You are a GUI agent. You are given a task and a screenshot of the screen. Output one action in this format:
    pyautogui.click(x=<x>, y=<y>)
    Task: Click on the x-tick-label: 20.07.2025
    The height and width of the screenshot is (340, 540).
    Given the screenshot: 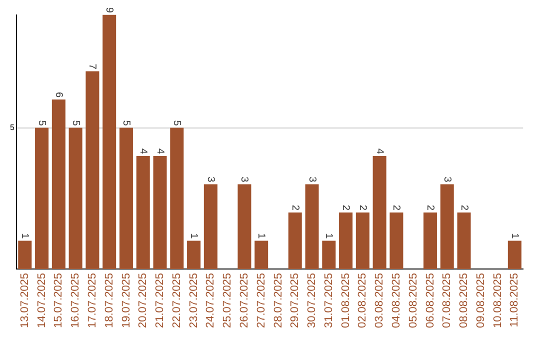 What is the action you would take?
    pyautogui.click(x=143, y=300)
    